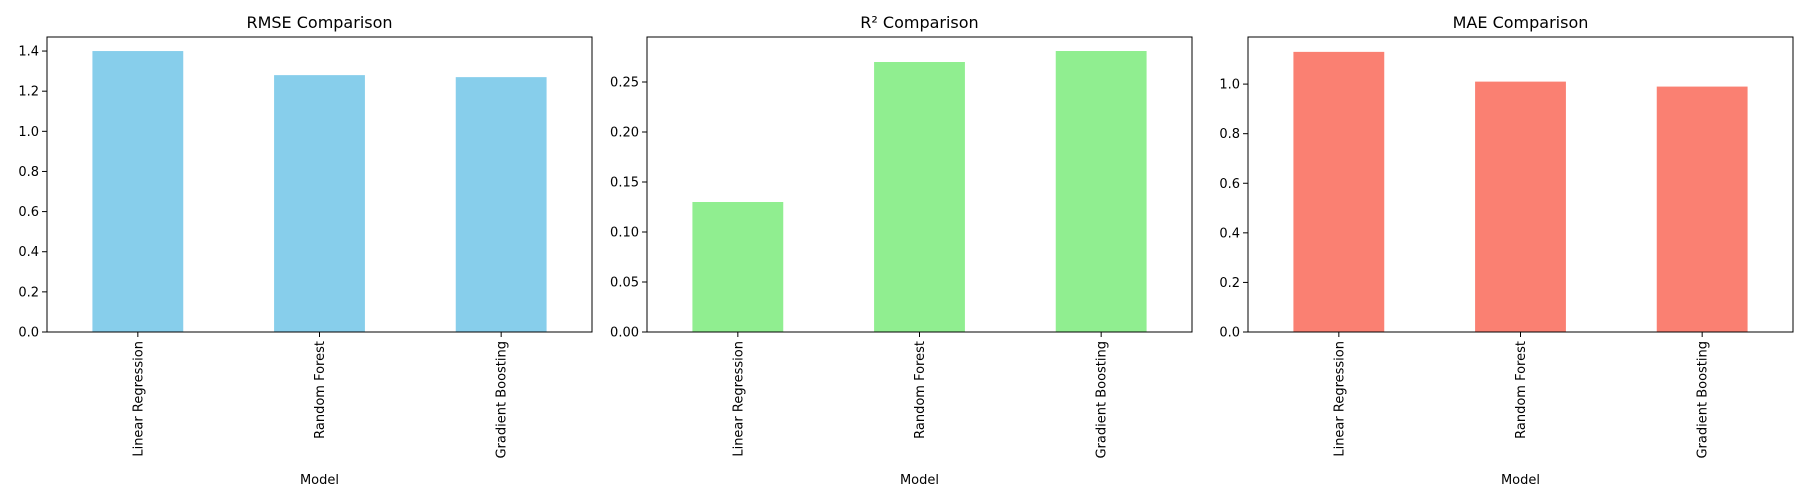  Describe the element at coordinates (319, 22) in the screenshot. I see `chart-title: RMSE Comparison` at that location.